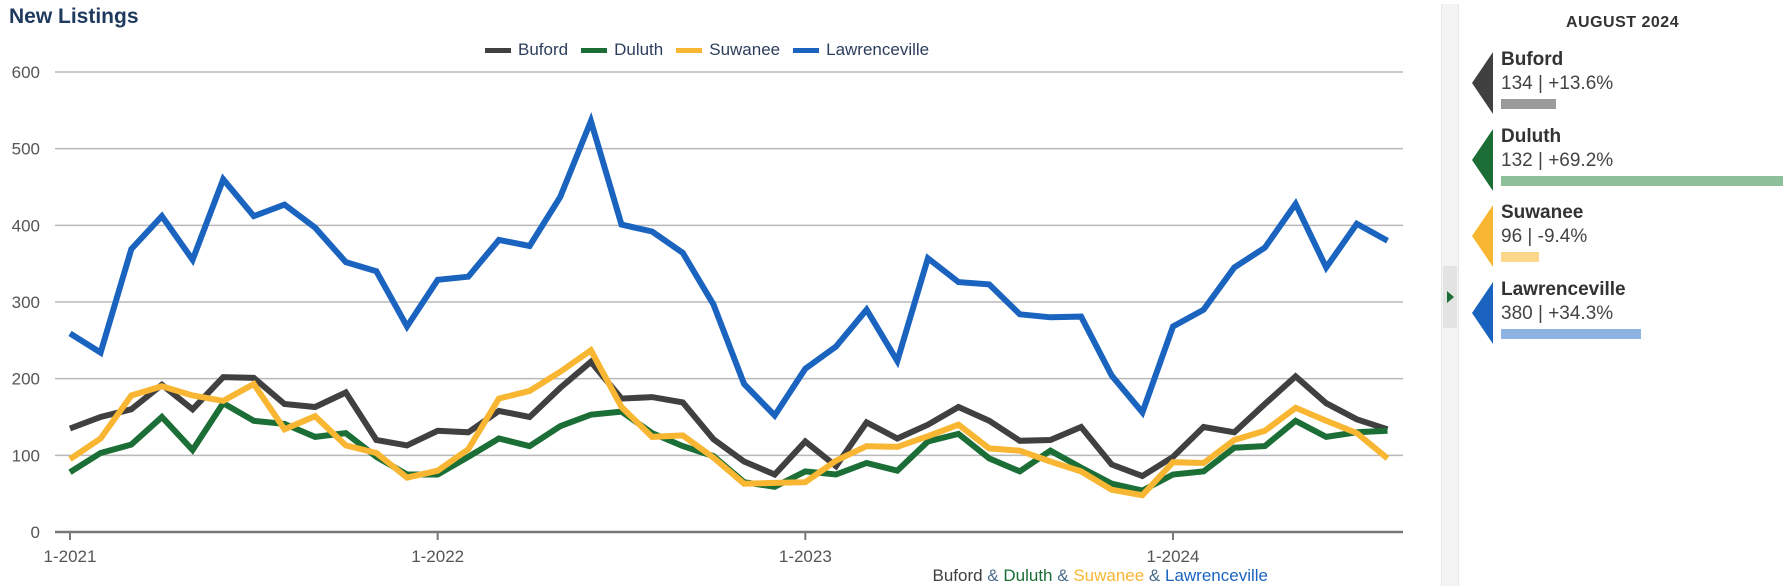 The width and height of the screenshot is (1788, 586). What do you see at coordinates (1557, 313) in the screenshot?
I see `card-value: 380 | +34.3%` at bounding box center [1557, 313].